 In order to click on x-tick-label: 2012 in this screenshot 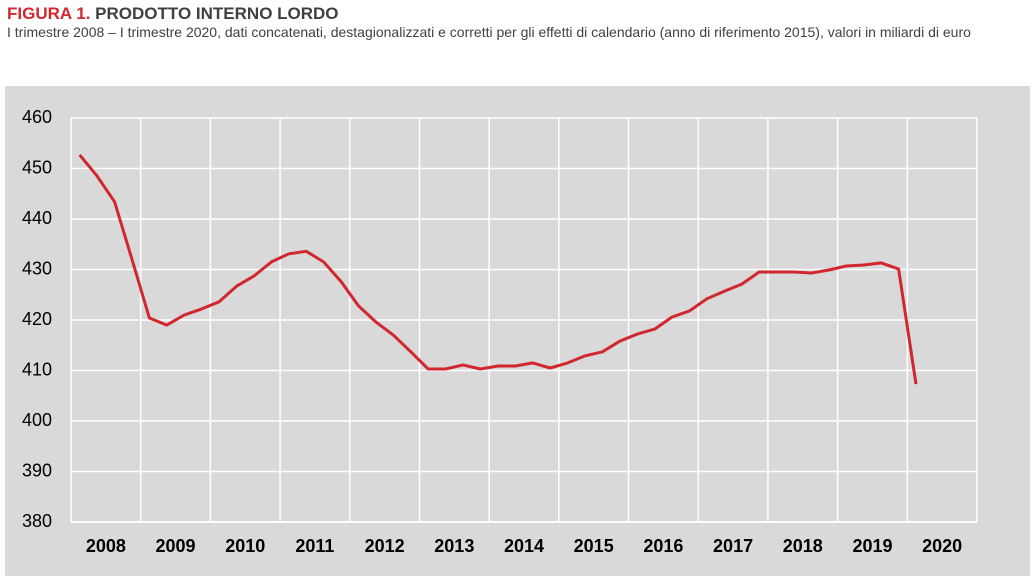, I will do `click(385, 546)`.